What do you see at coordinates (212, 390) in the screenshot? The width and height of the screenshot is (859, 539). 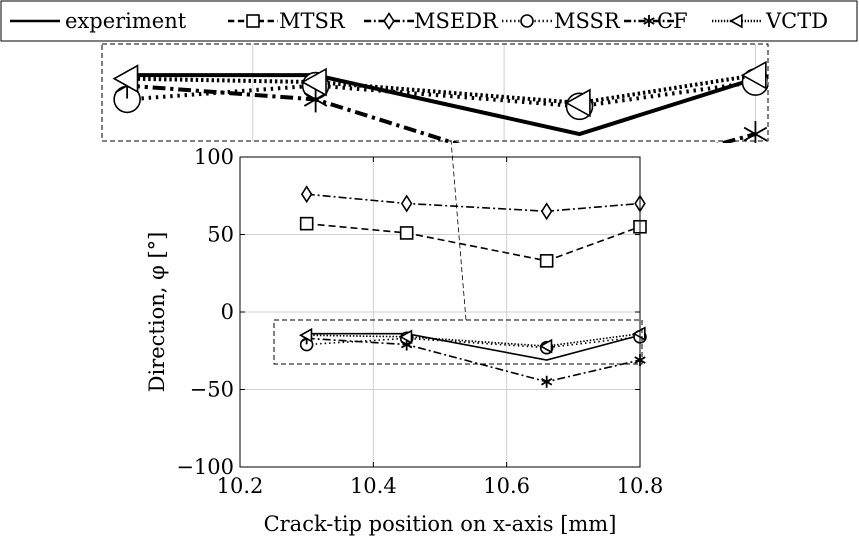 I see `y-tick-label: −50` at bounding box center [212, 390].